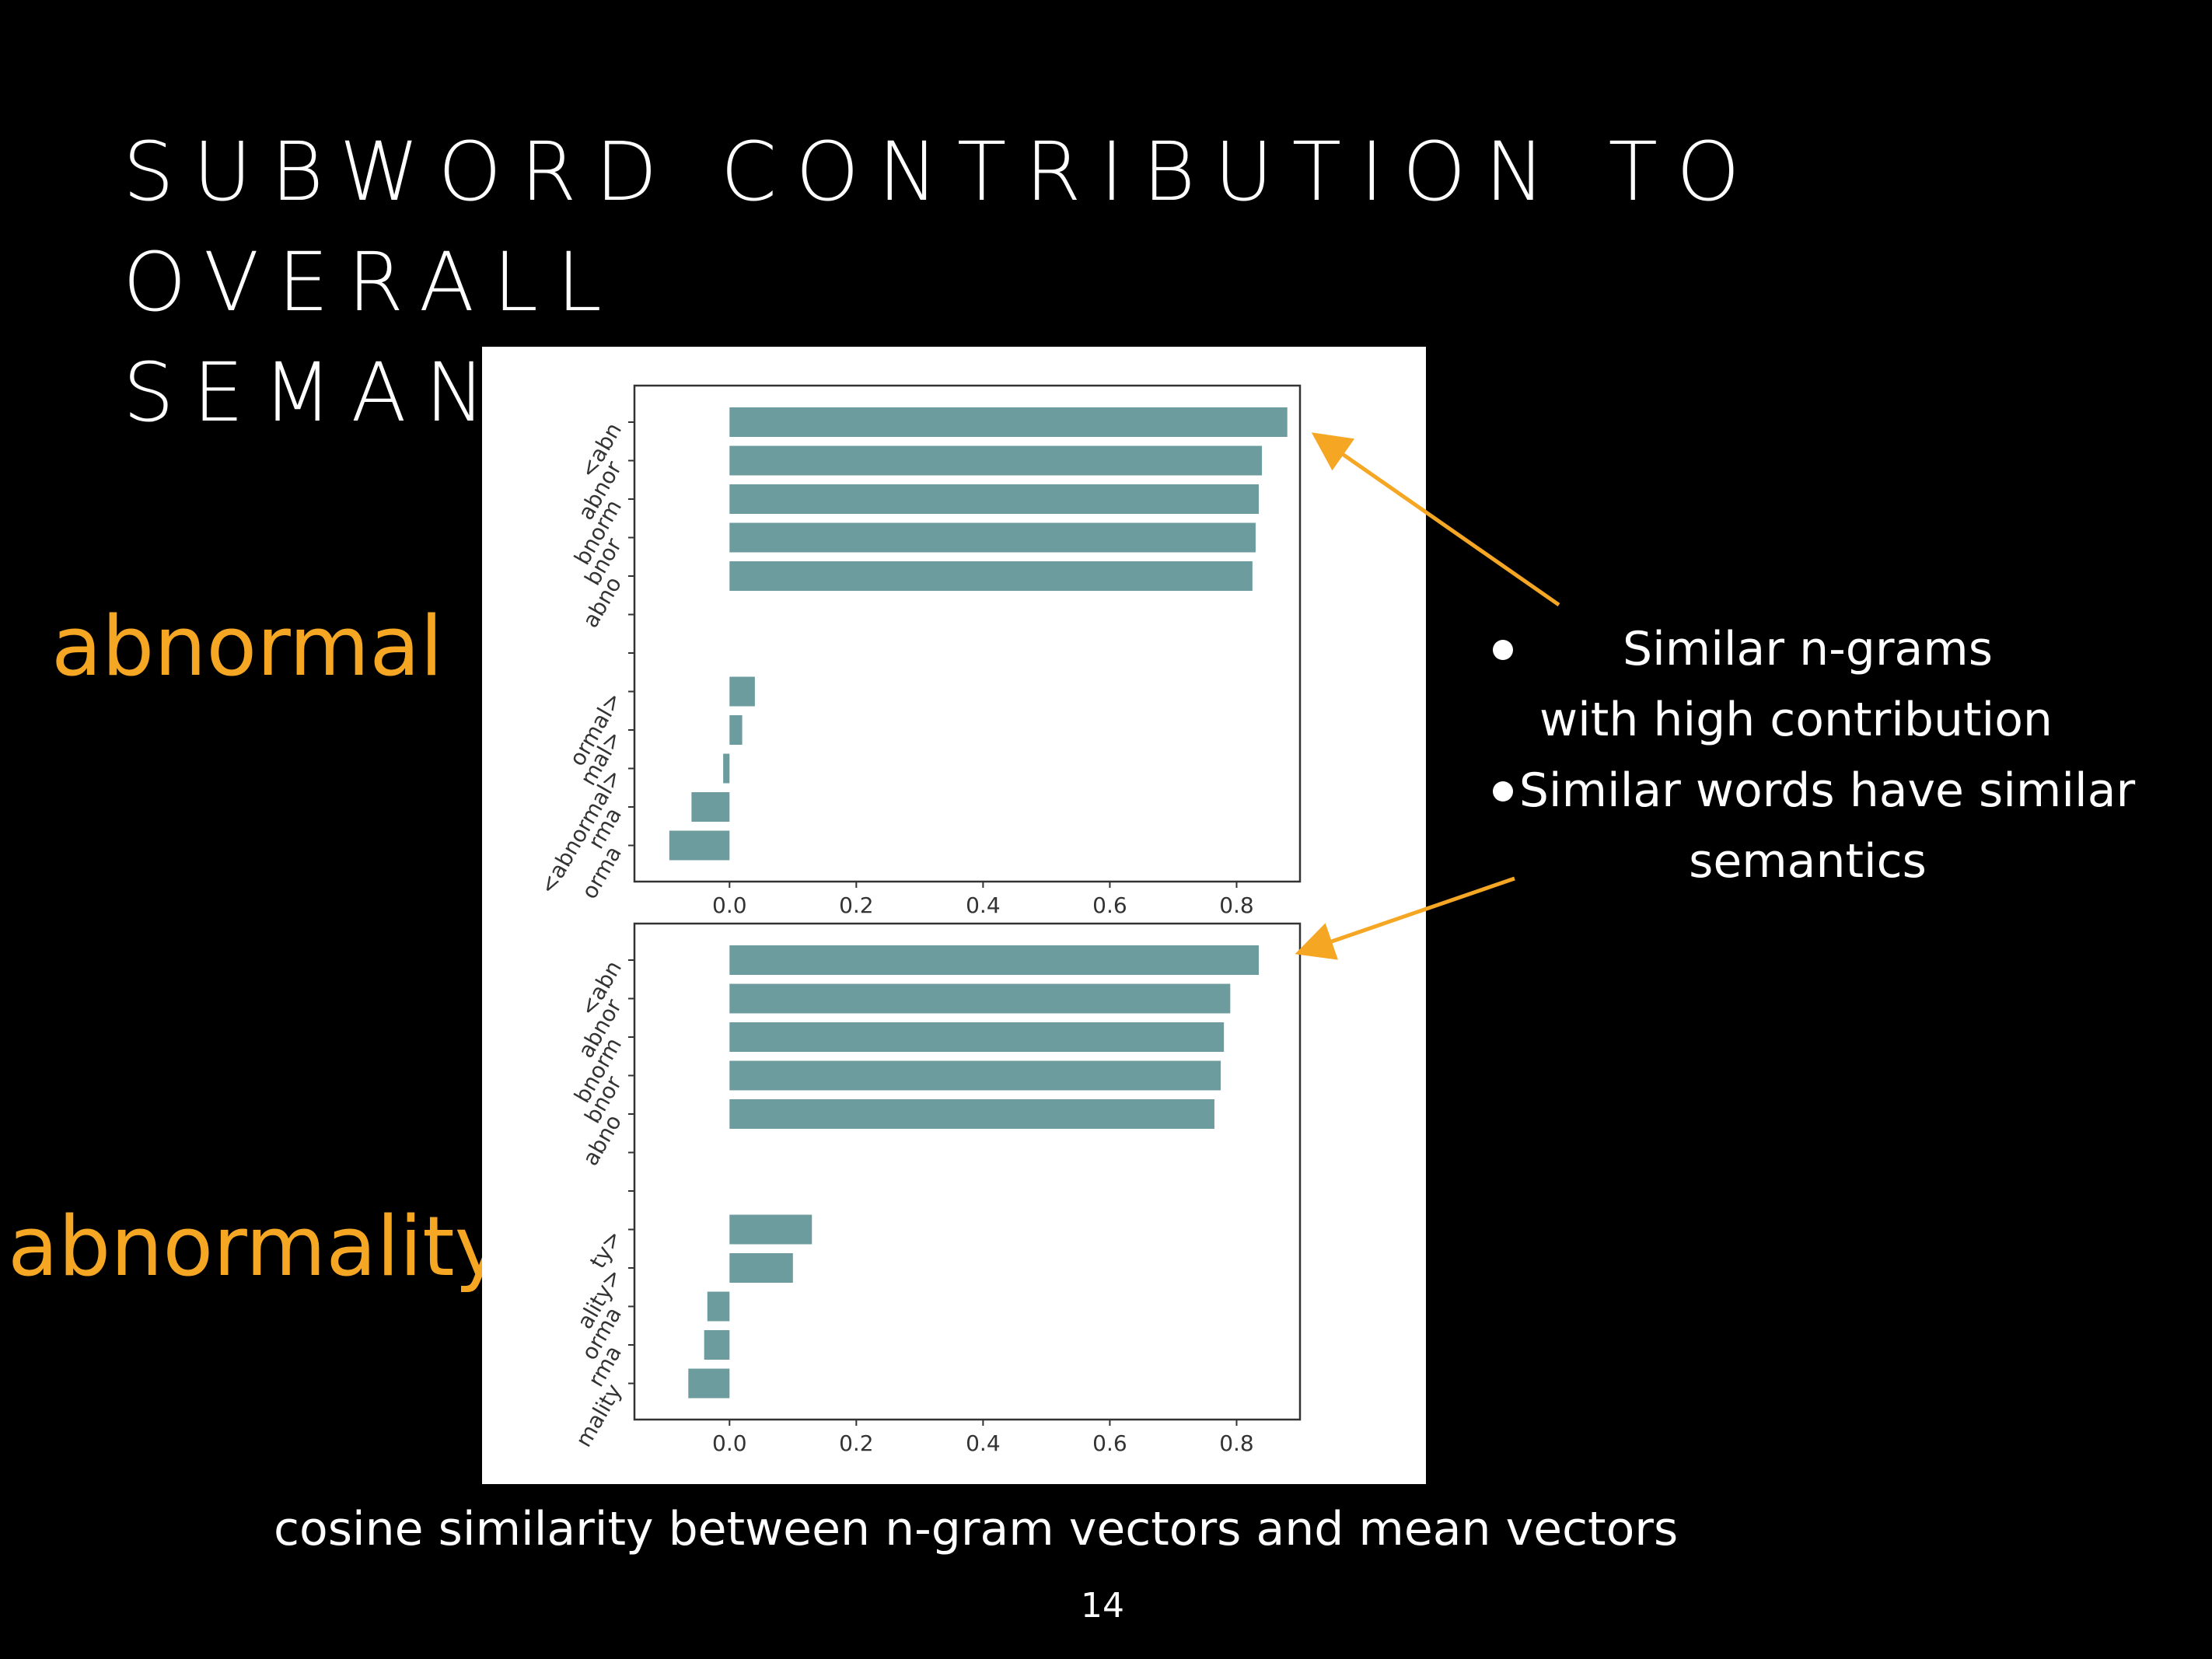 Image resolution: width=2212 pixels, height=1659 pixels. I want to click on bullet-1-line2: with high contribution, so click(1796, 720).